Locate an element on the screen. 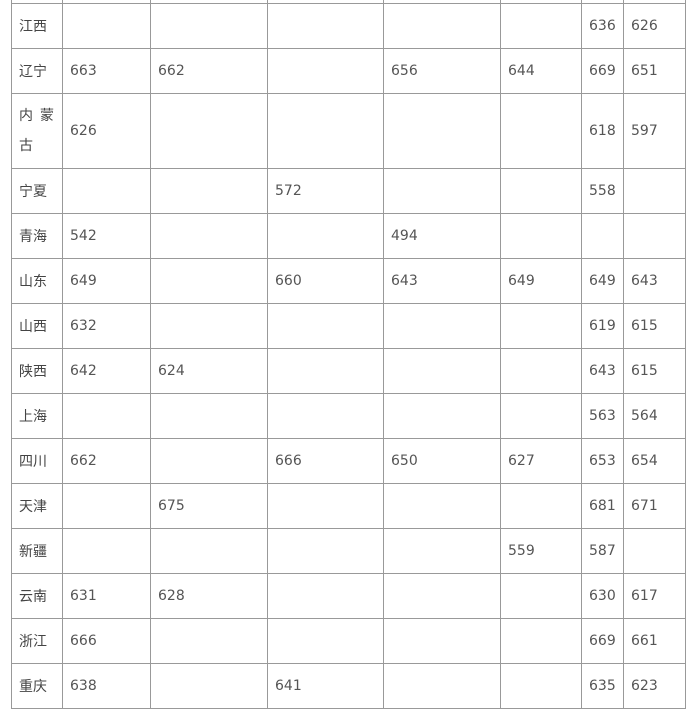 The image size is (694, 724). score-cell: 632 is located at coordinates (106, 326).